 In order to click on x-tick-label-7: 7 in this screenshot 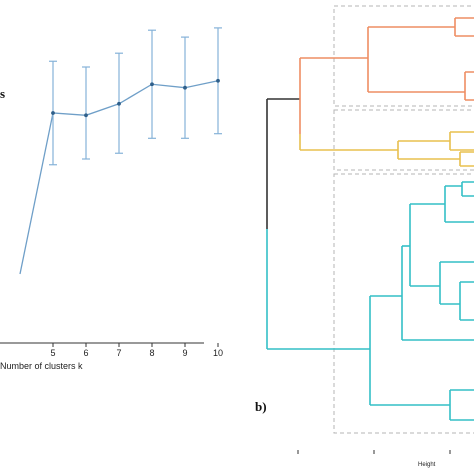, I will do `click(118, 353)`.